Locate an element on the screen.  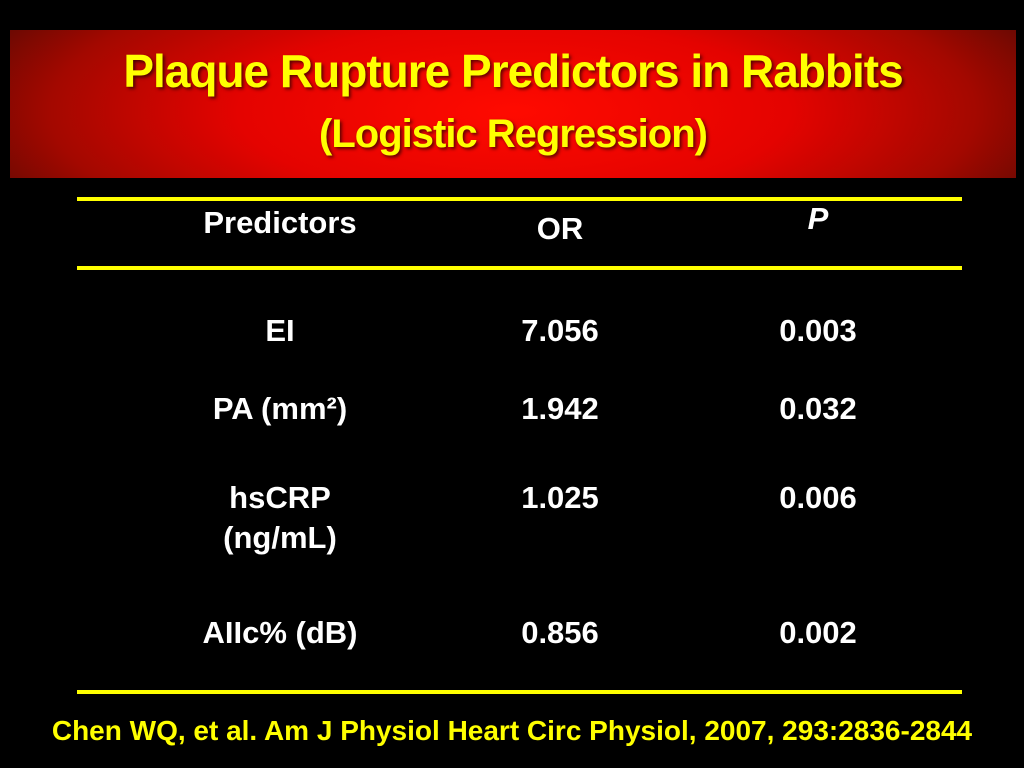
slide-title: Plaque Rupture Predictors in Rabbits is located at coordinates (513, 71).